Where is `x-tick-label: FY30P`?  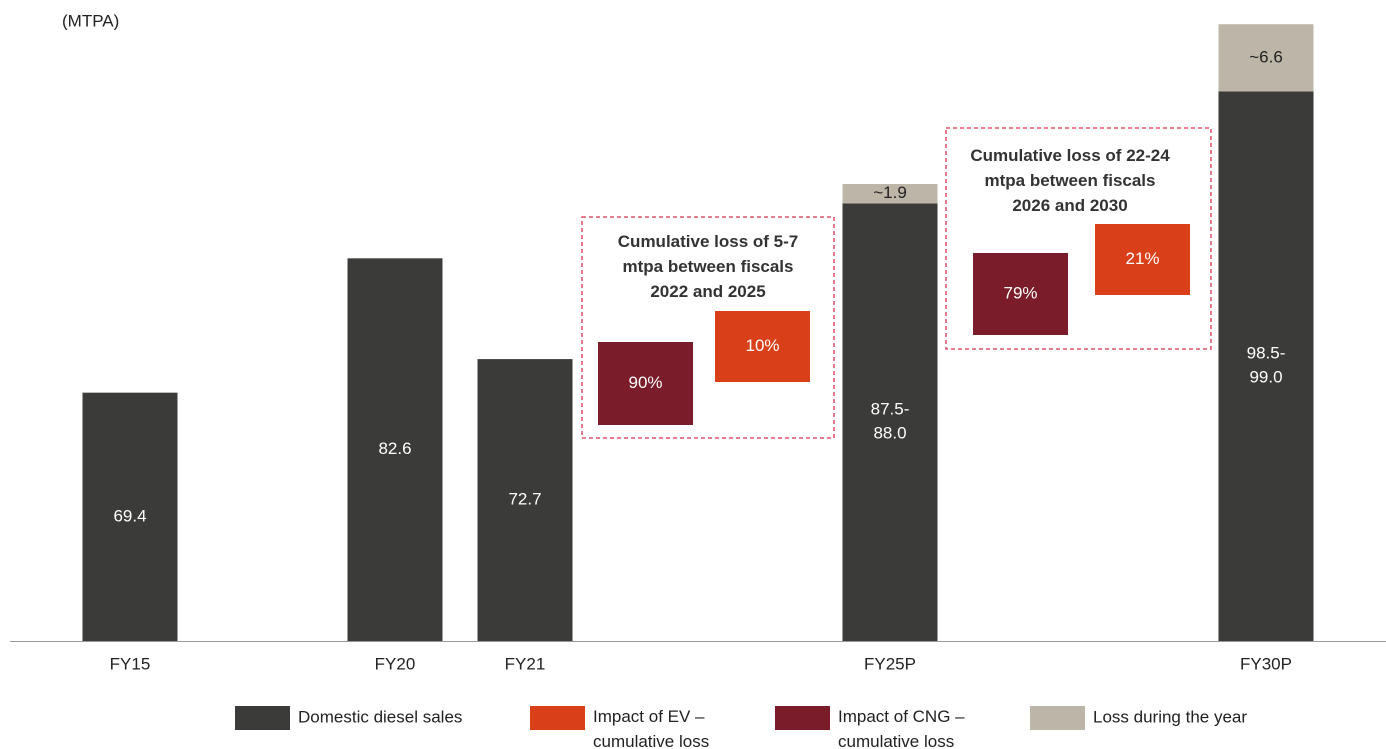 x-tick-label: FY30P is located at coordinates (1266, 663).